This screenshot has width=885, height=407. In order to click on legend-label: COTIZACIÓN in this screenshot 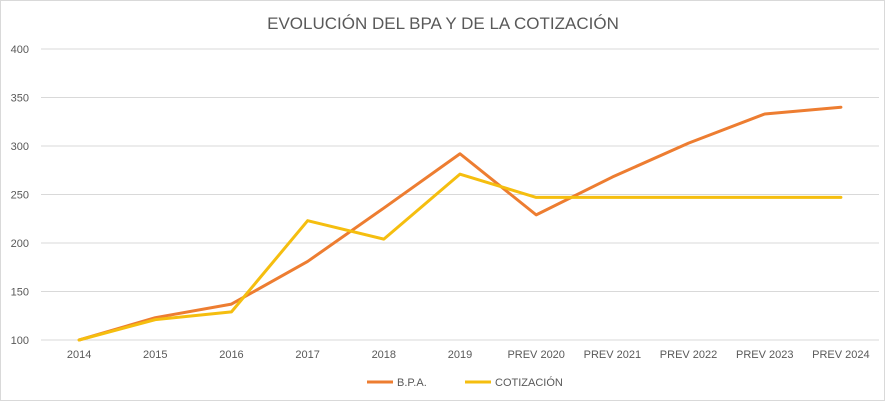, I will do `click(529, 382)`.